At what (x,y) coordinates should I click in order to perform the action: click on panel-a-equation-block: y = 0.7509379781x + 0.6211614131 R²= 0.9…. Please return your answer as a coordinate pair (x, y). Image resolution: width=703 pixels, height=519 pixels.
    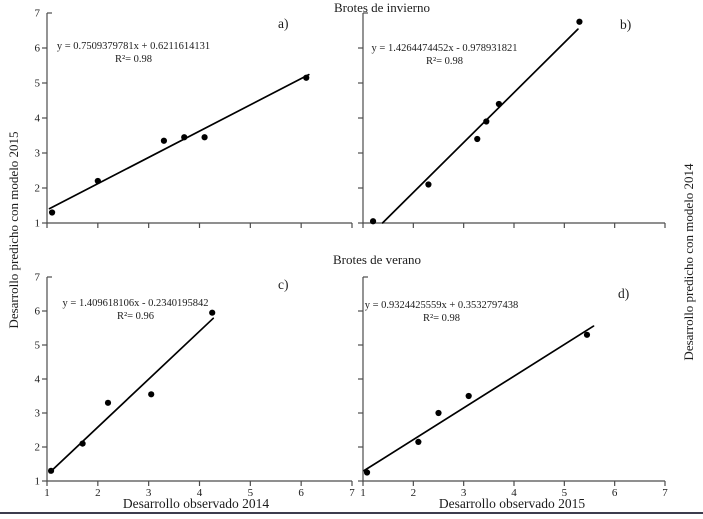
    Looking at the image, I should click on (133, 53).